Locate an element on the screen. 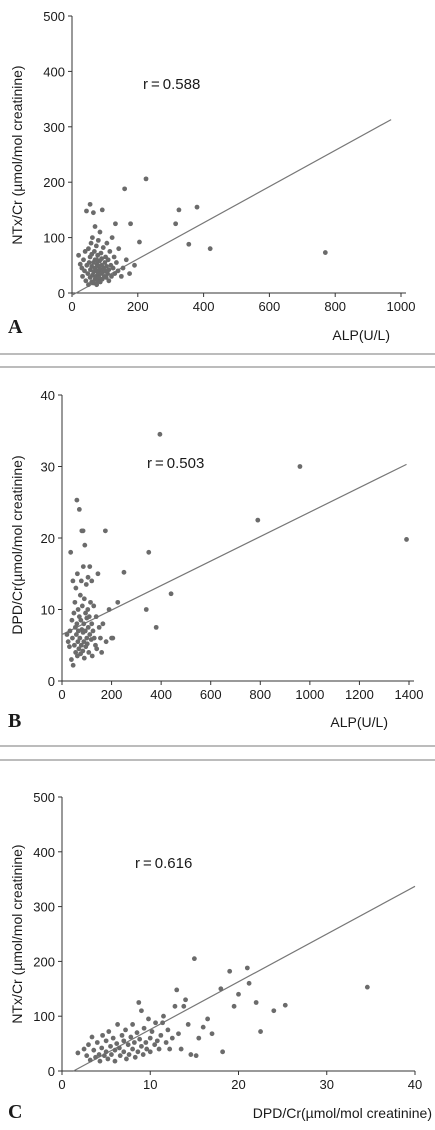 Image resolution: width=435 pixels, height=1130 pixels. y-tick-label: 200 is located at coordinates (54, 182).